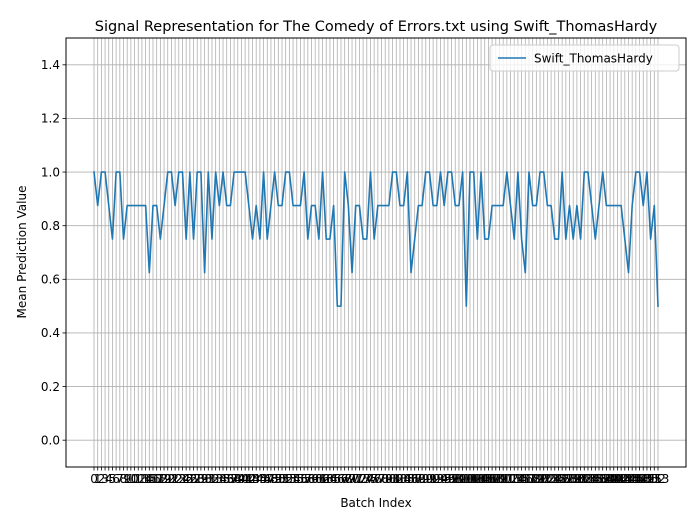  Describe the element at coordinates (94, 479) in the screenshot. I see `x-tick-label: 0` at that location.